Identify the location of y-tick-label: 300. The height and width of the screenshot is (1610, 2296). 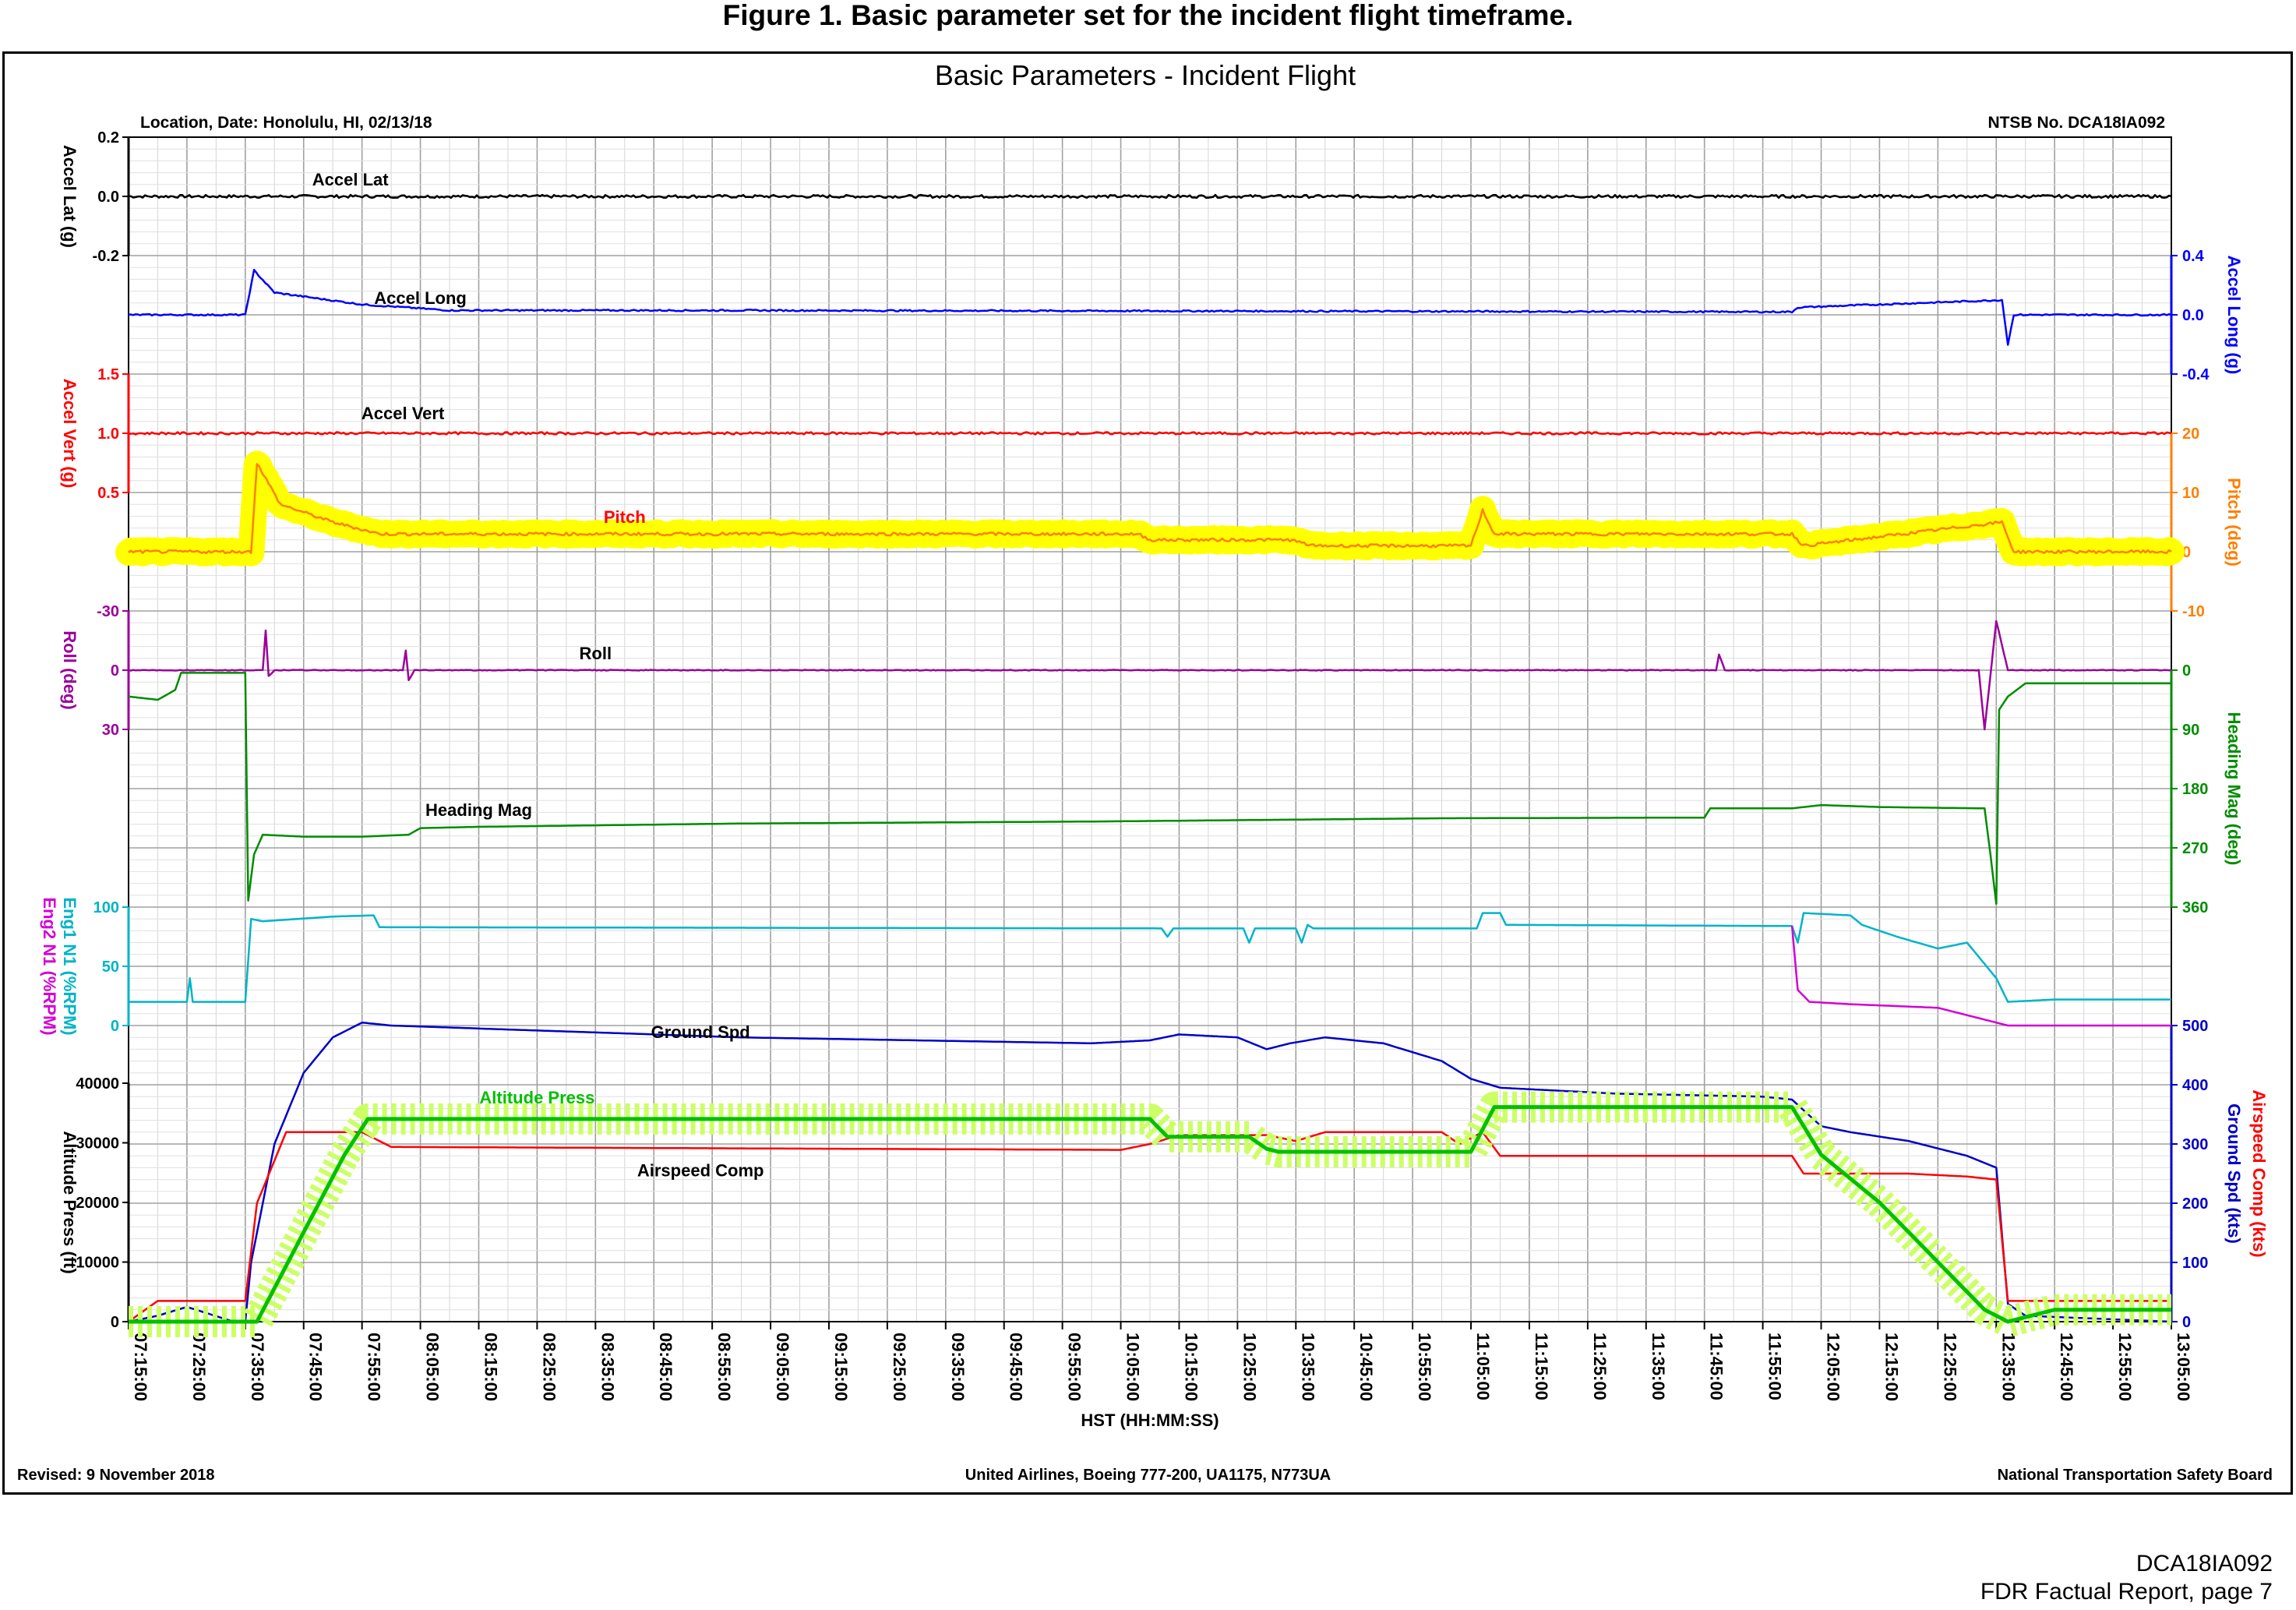
(2195, 1145).